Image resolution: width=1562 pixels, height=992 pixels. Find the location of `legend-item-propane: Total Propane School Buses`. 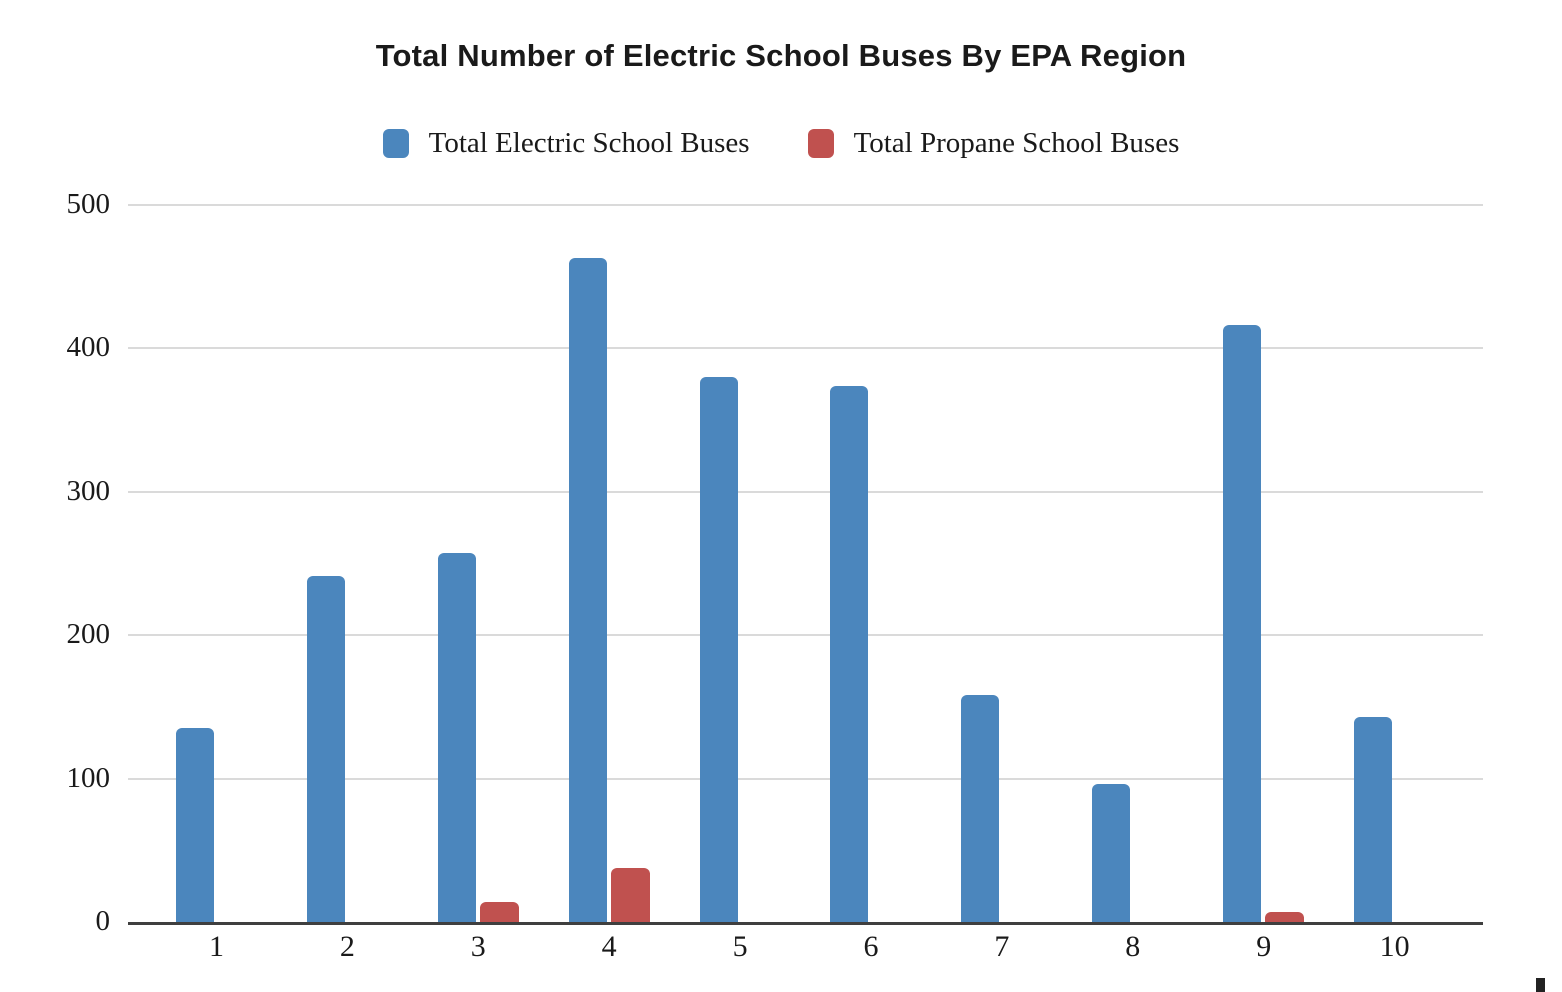

legend-item-propane: Total Propane School Buses is located at coordinates (993, 143).